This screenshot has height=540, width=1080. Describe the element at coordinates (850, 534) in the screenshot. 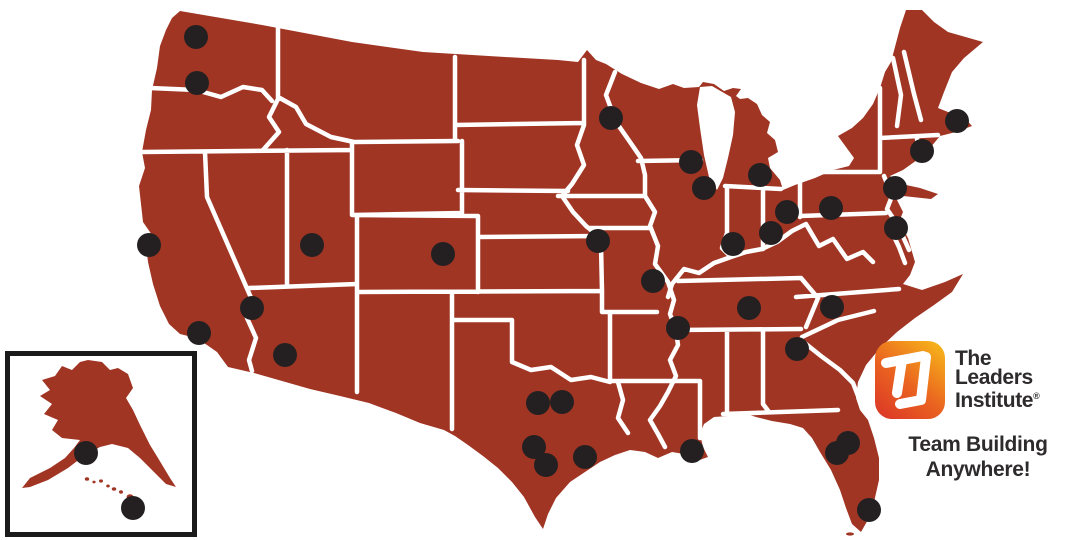

I see `florida-keys` at that location.